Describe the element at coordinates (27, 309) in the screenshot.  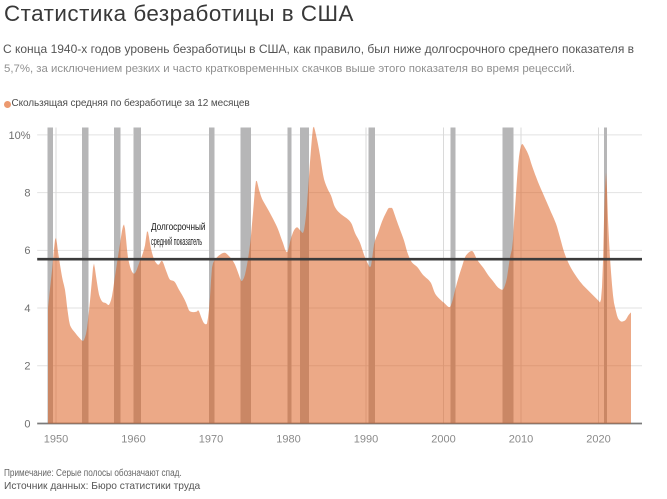
I see `svg-text: 4` at that location.